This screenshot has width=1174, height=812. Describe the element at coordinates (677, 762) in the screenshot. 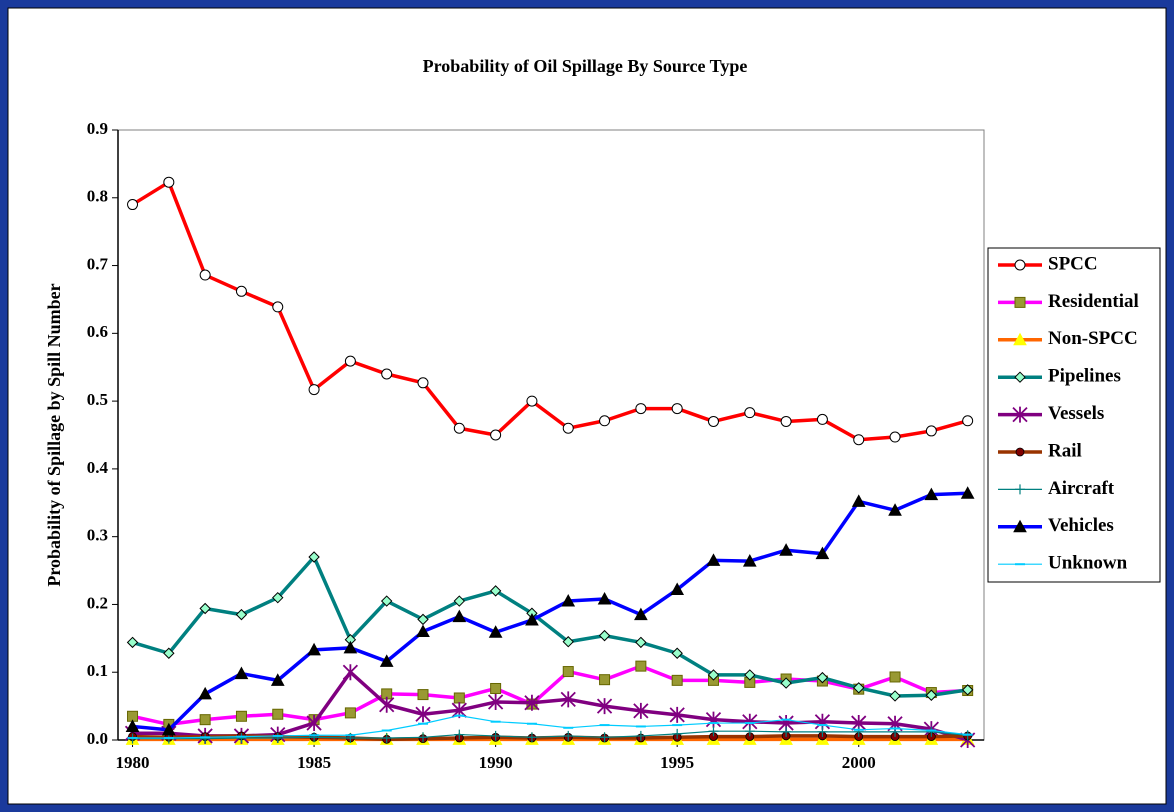

I see `x-tick-label: 1995` at that location.